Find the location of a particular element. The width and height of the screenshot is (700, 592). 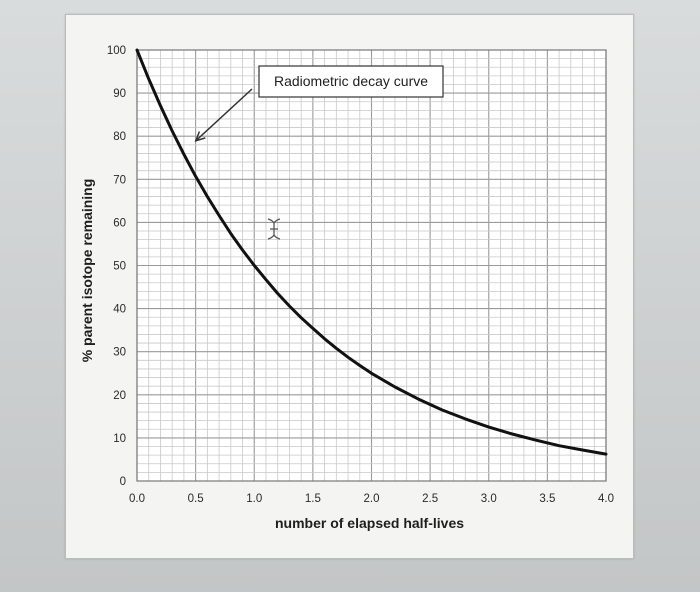

y-tick-label: 50 is located at coordinates (119, 267).